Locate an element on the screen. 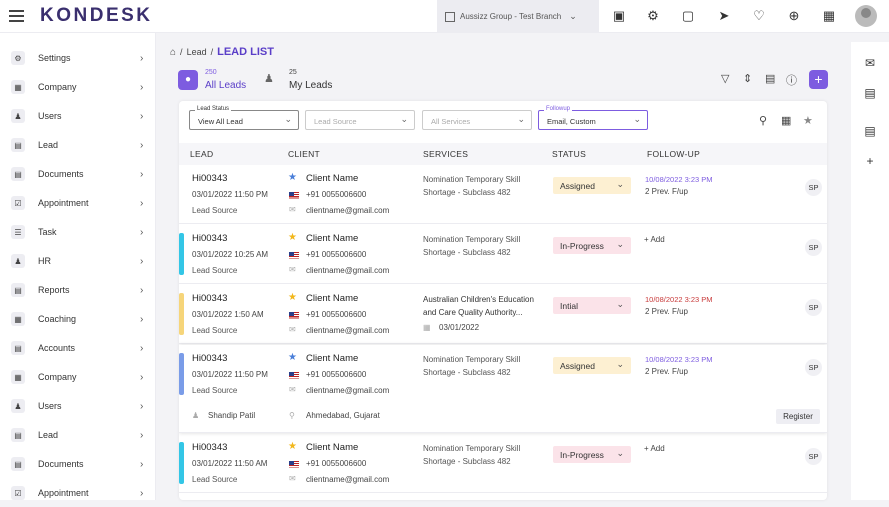 The height and width of the screenshot is (507, 889). megaphone-icon: ➤ is located at coordinates (724, 15).